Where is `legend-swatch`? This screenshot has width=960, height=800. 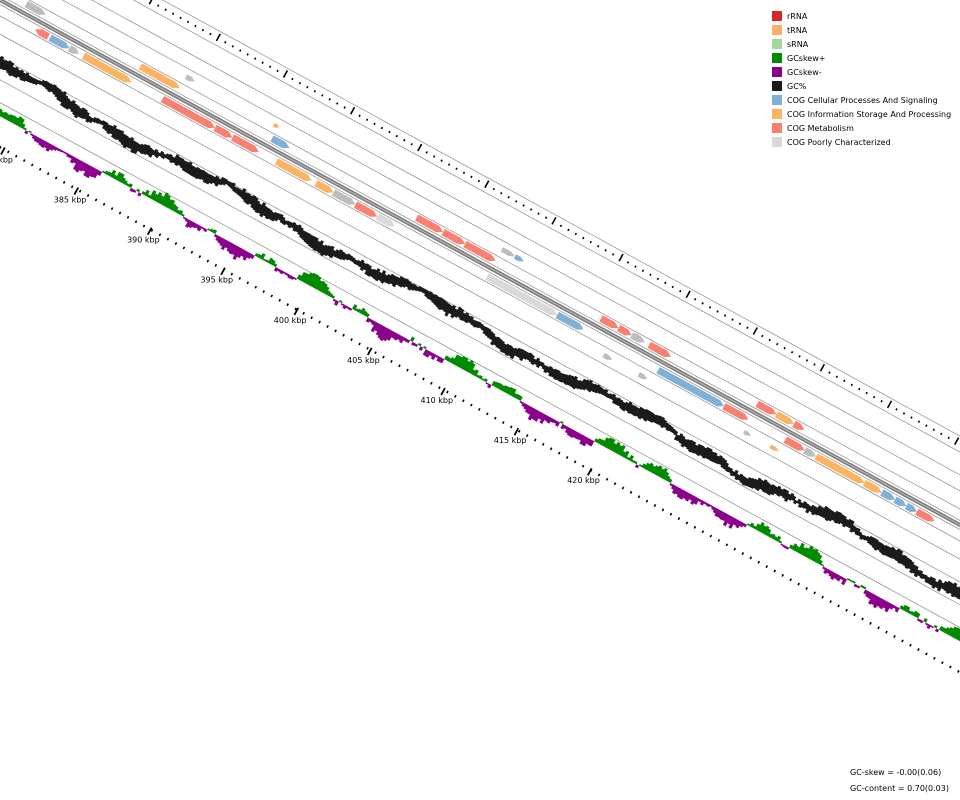
legend-swatch is located at coordinates (777, 142).